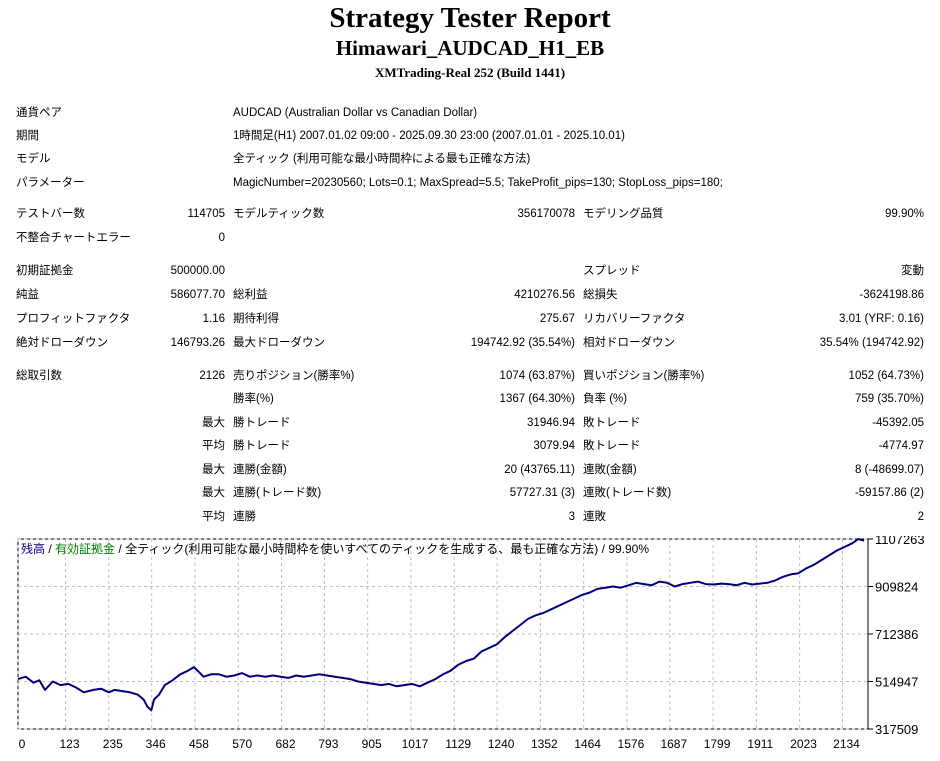  What do you see at coordinates (33, 548) in the screenshot?
I see `legend-balance: 残高` at bounding box center [33, 548].